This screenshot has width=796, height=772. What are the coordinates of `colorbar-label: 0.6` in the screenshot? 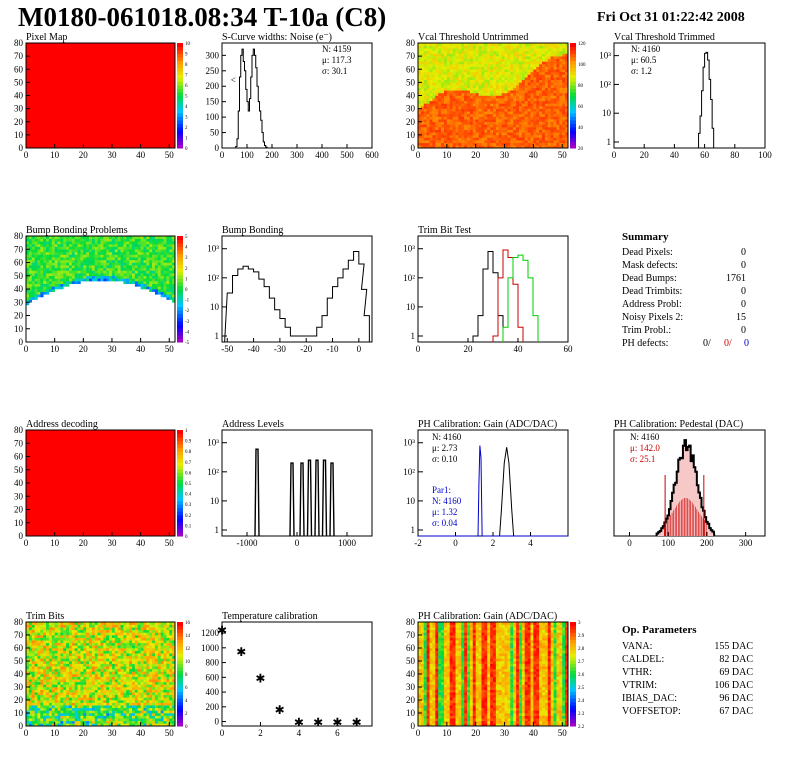 It's located at (188, 473).